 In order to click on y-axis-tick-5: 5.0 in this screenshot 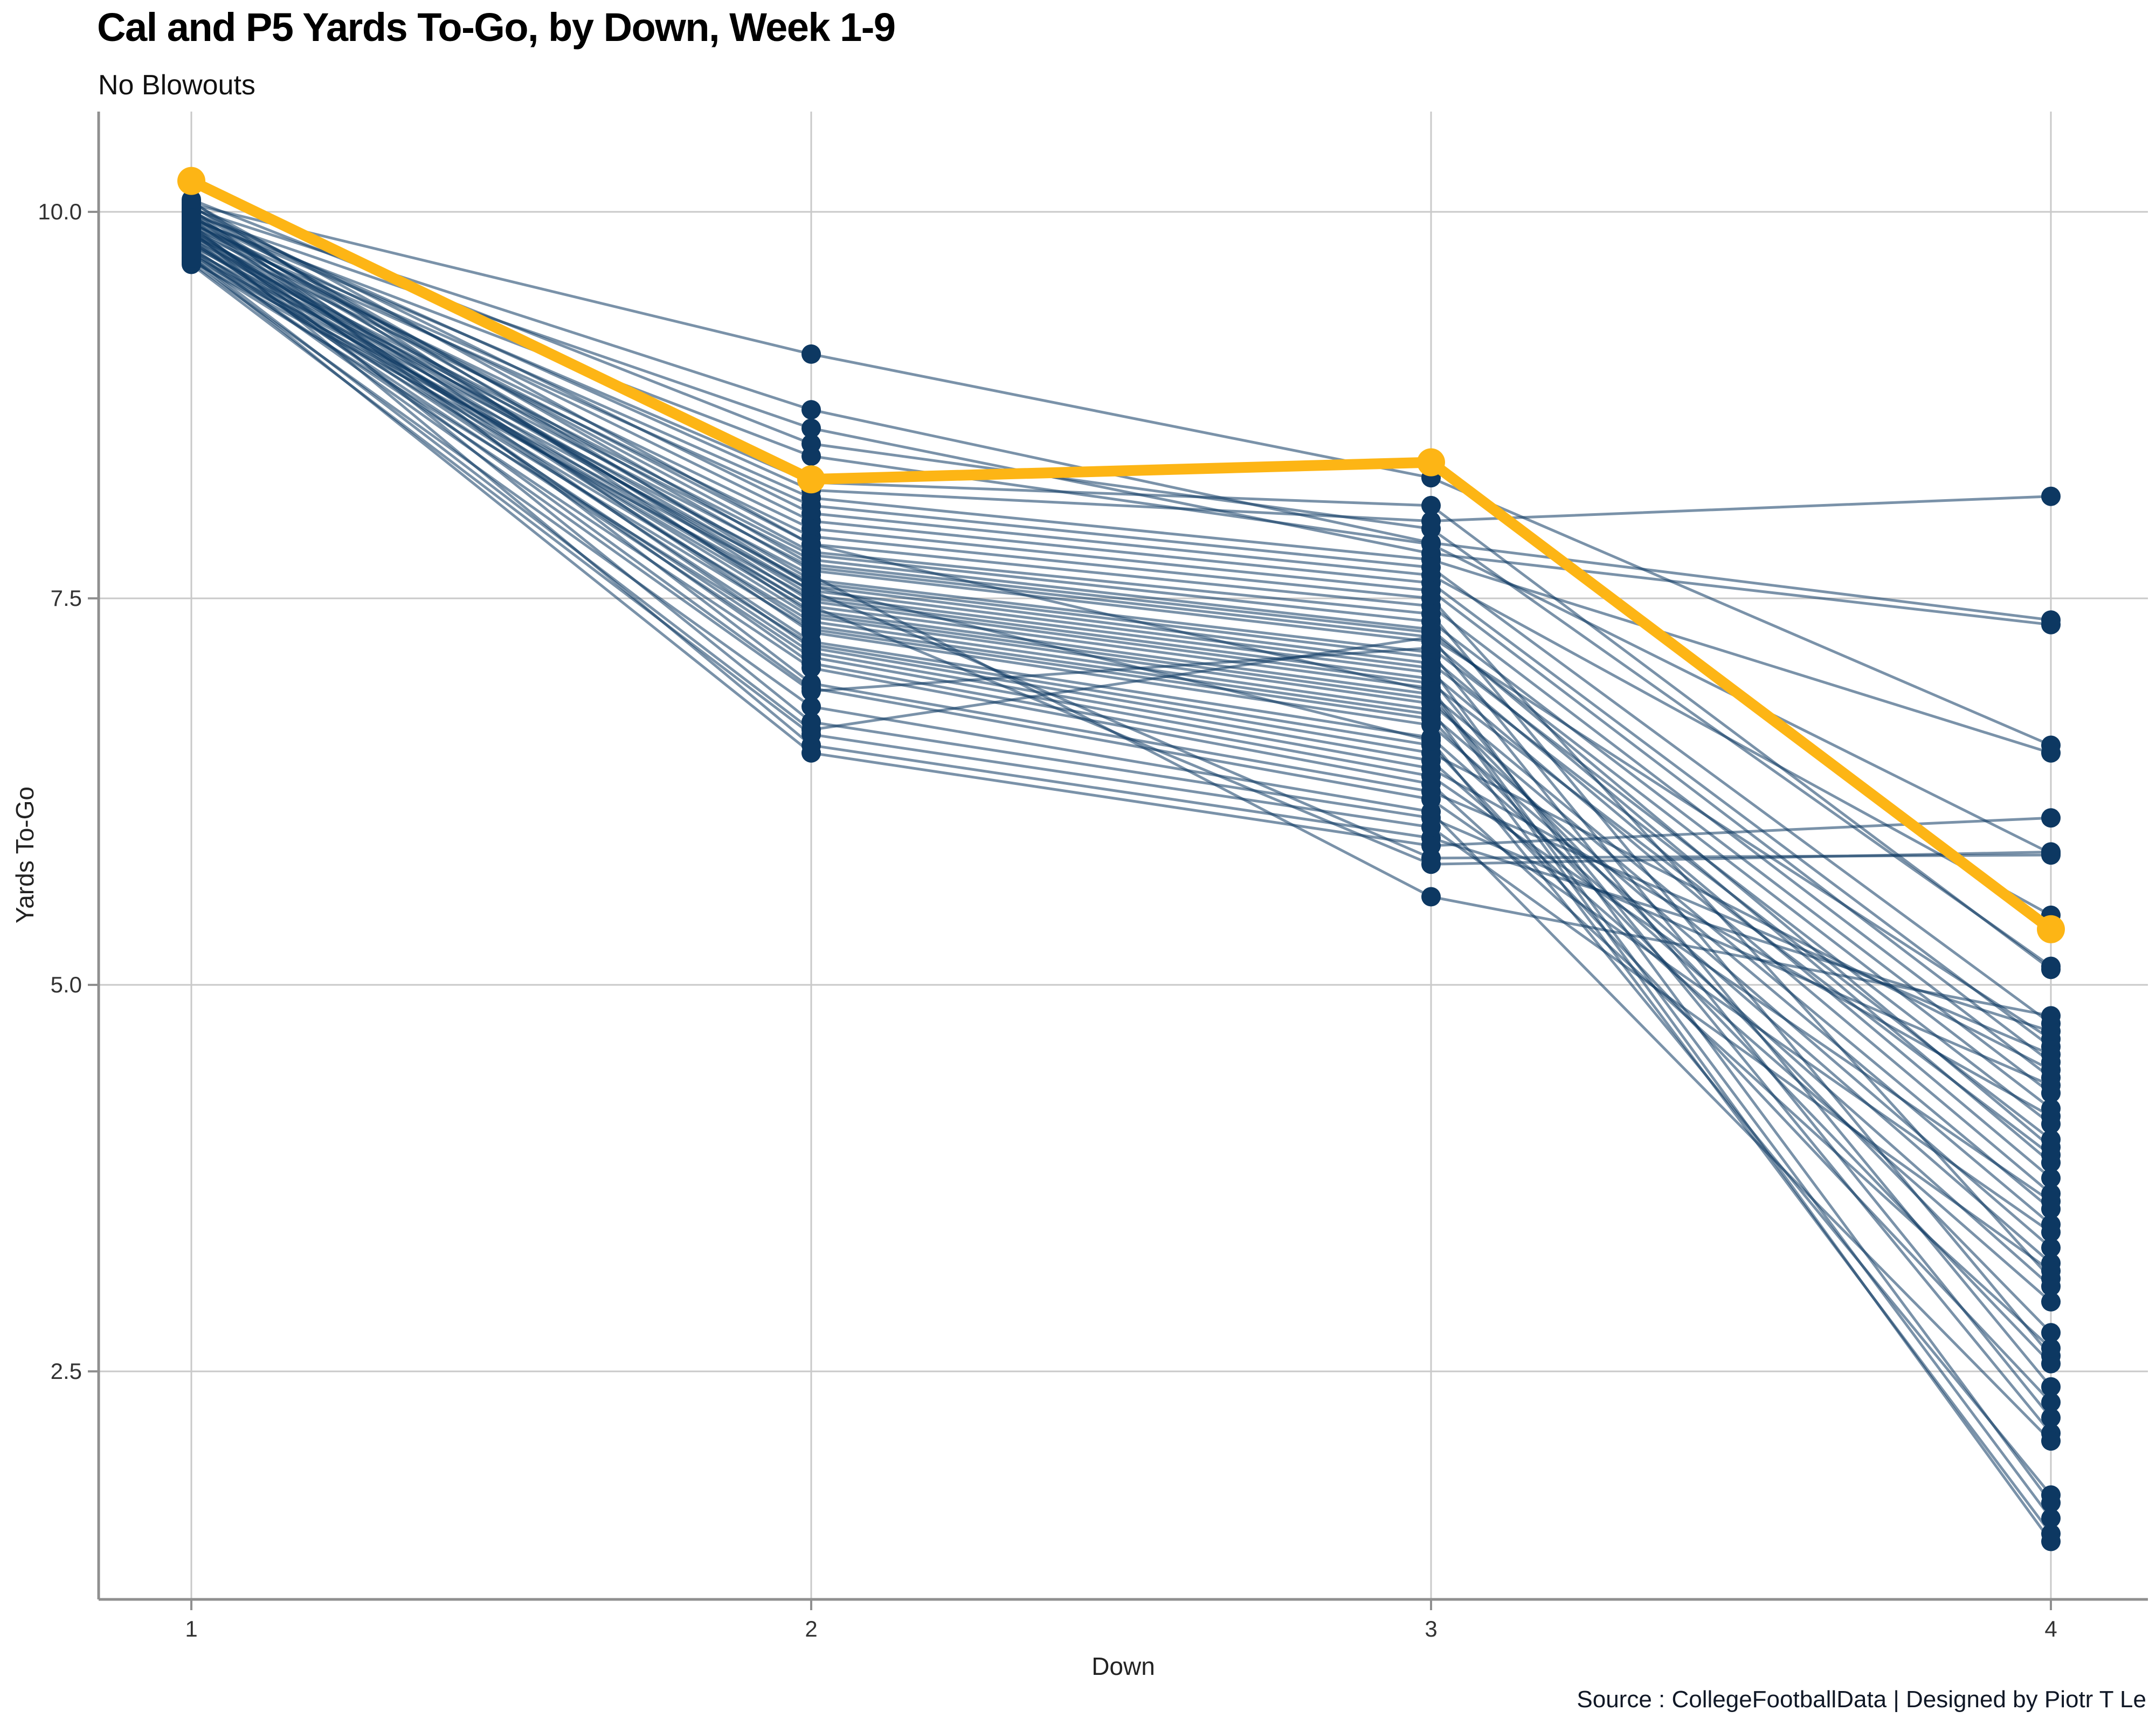, I will do `click(66, 984)`.